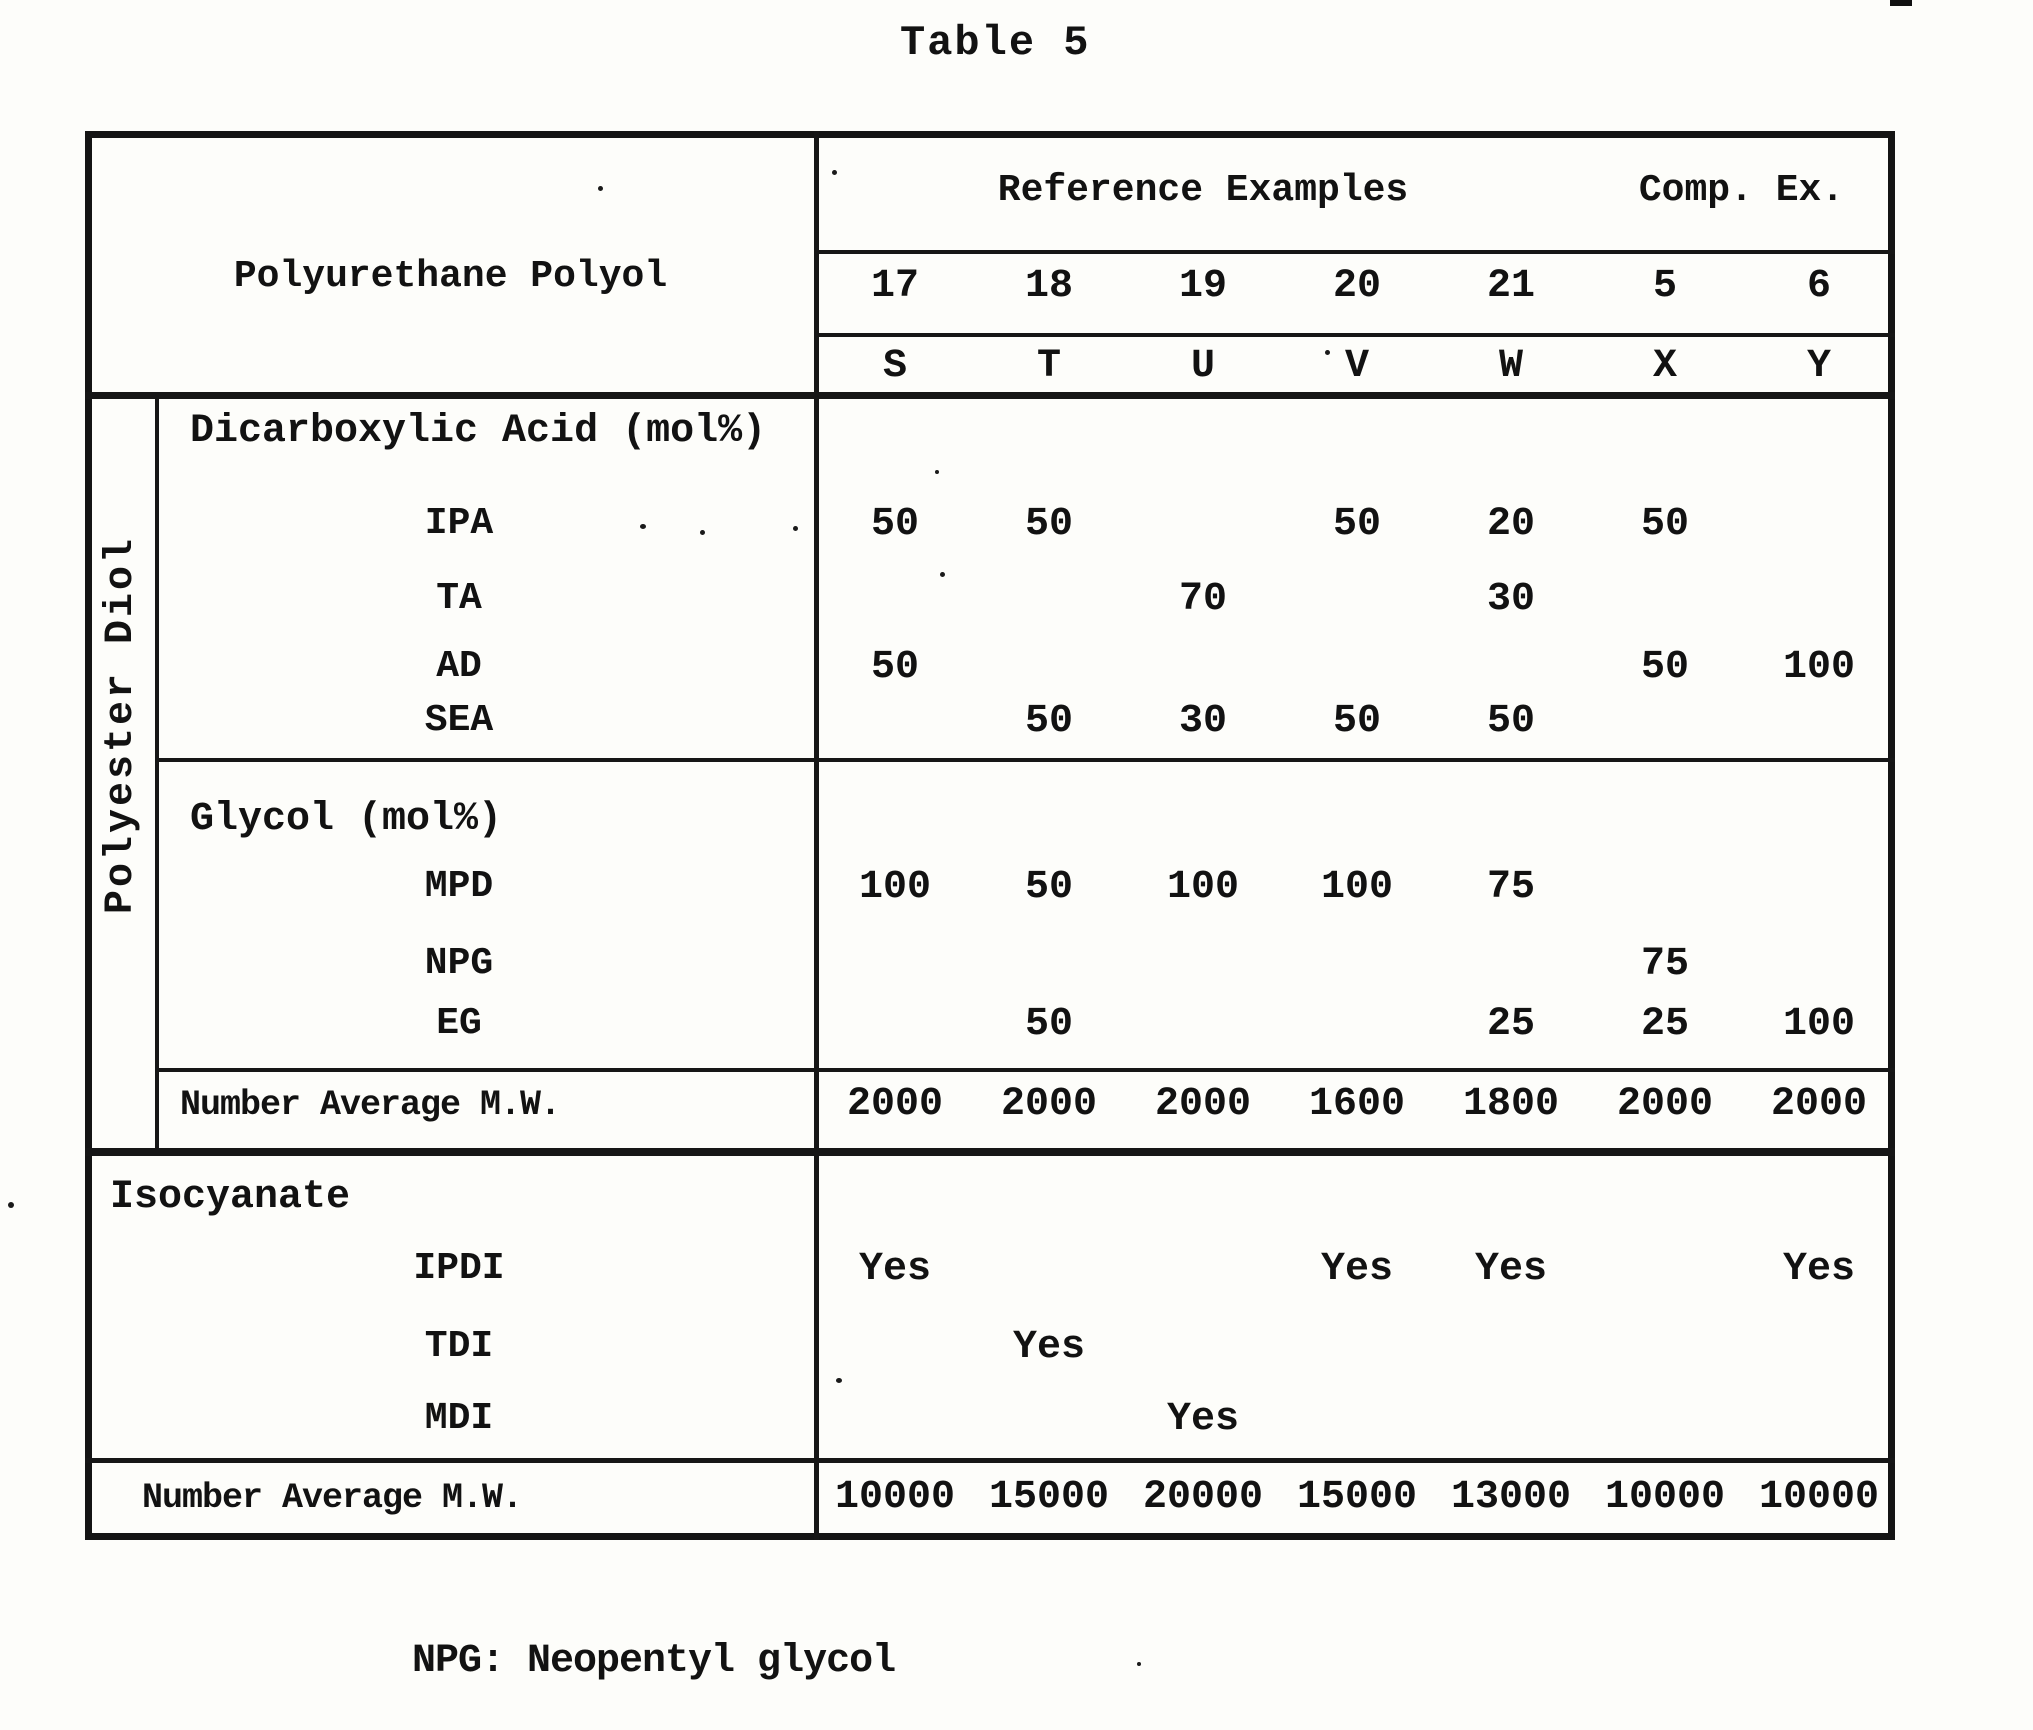 This screenshot has width=2033, height=1730. What do you see at coordinates (459, 1346) in the screenshot?
I see `row-label-TDI: TDI` at bounding box center [459, 1346].